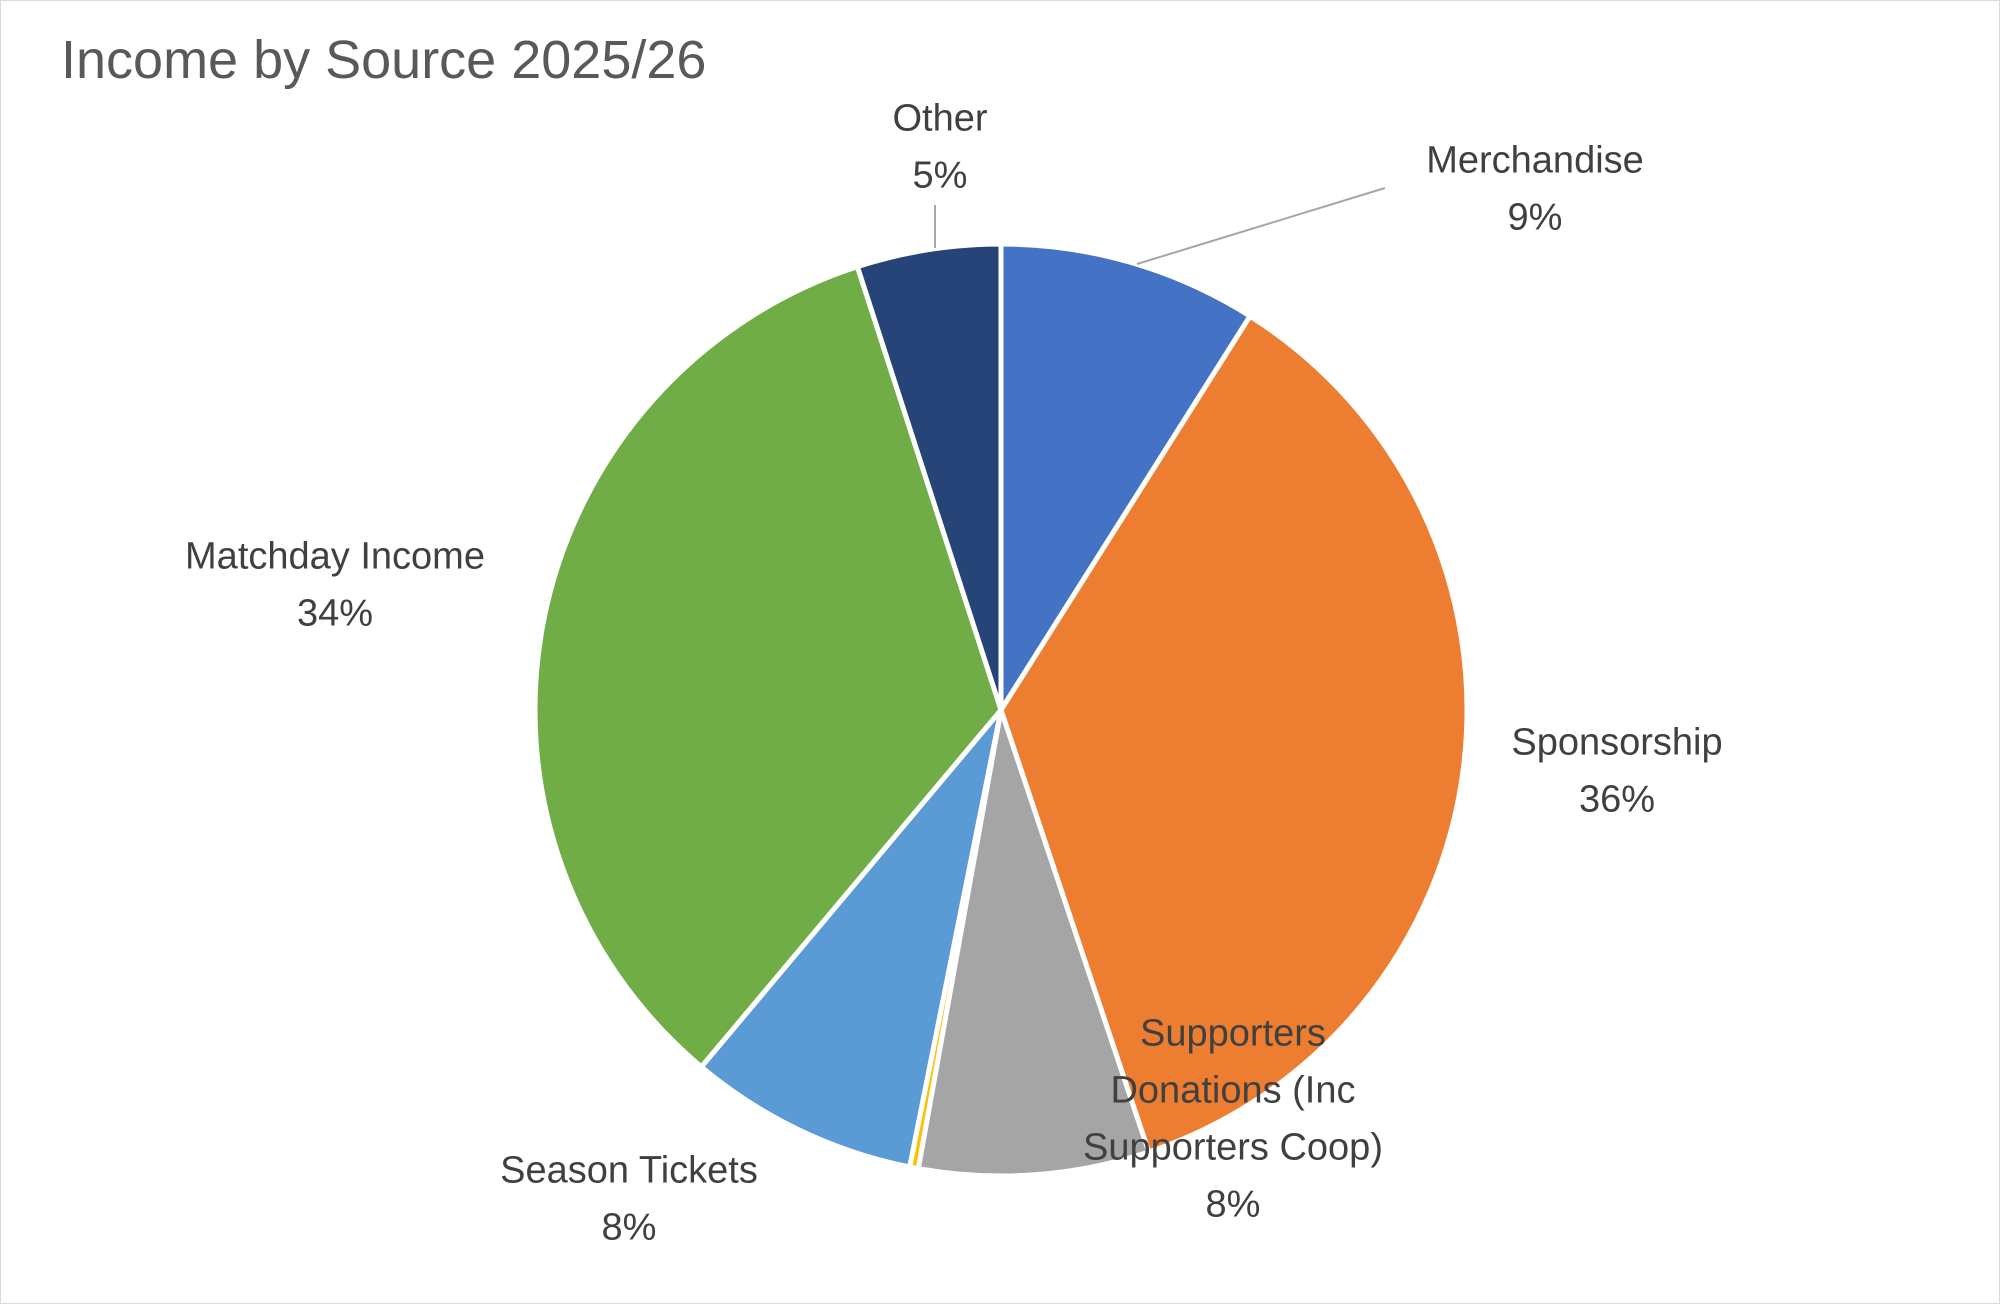 Image resolution: width=2002 pixels, height=1306 pixels. I want to click on chart-title: Income by Source 2025/26, so click(384, 60).